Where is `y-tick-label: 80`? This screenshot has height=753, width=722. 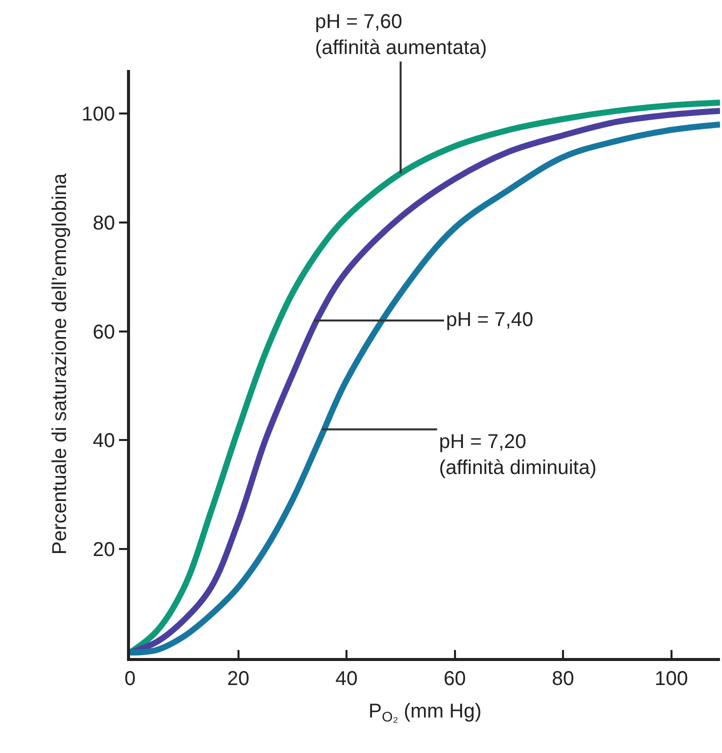 y-tick-label: 80 is located at coordinates (103, 223).